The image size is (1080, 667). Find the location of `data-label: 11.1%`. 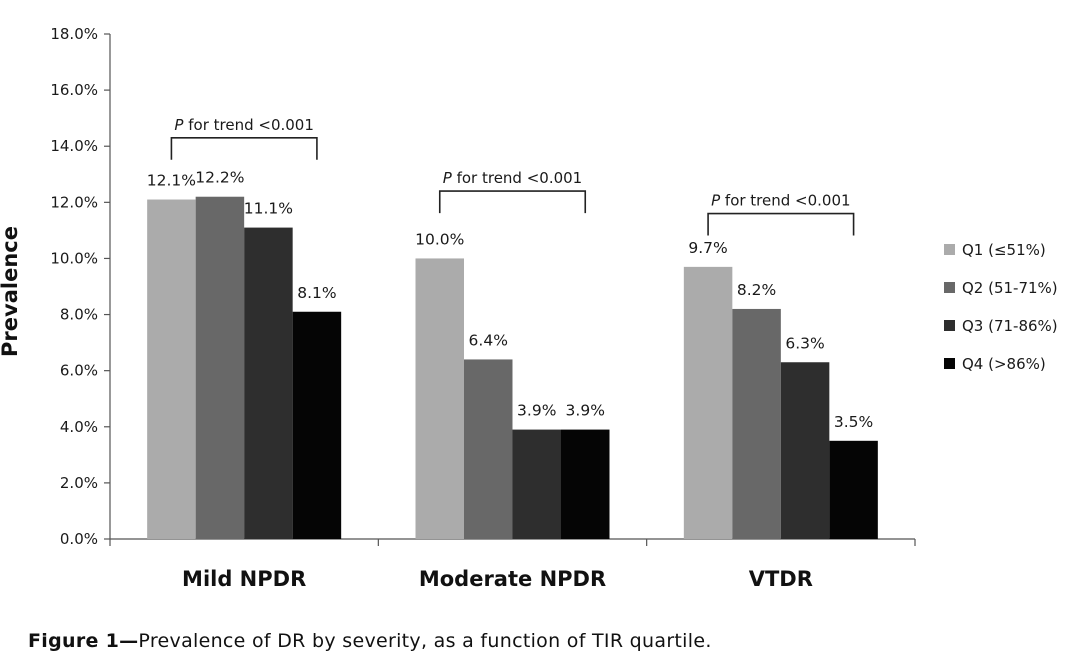

data-label: 11.1% is located at coordinates (268, 209).